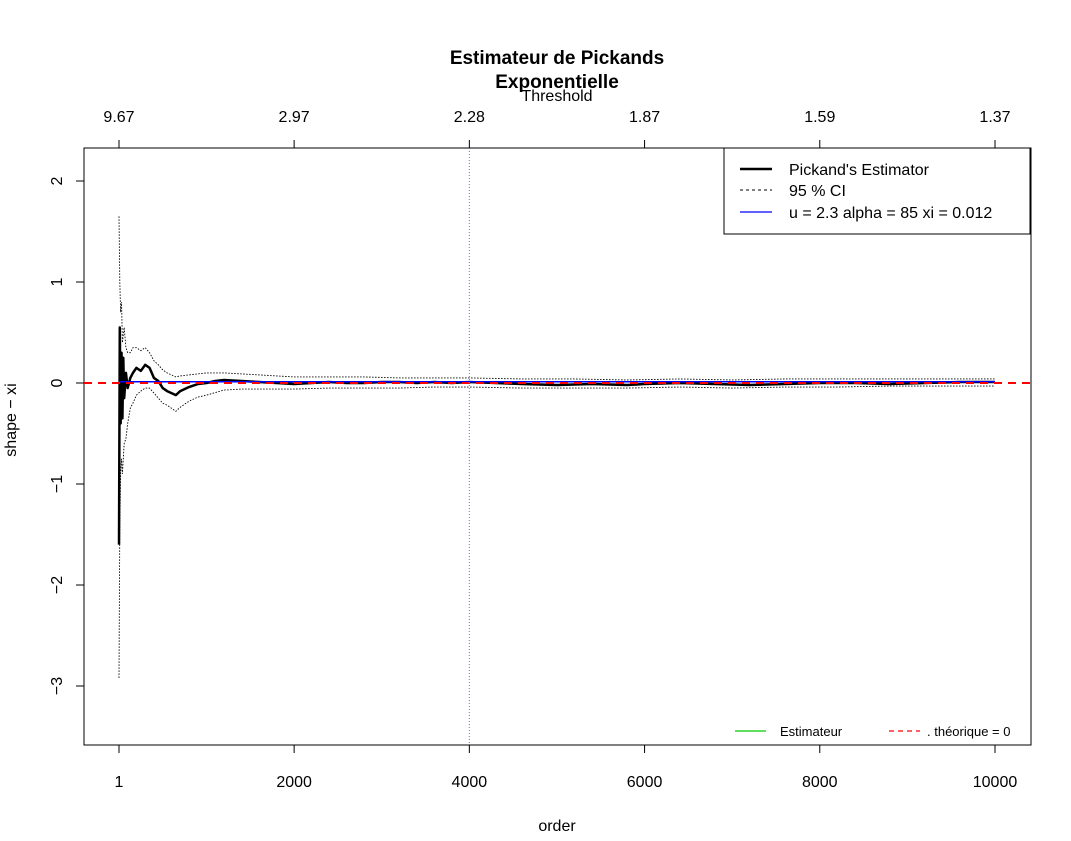 This screenshot has height=841, width=1071. What do you see at coordinates (119, 782) in the screenshot?
I see `x-tick-label: 1` at bounding box center [119, 782].